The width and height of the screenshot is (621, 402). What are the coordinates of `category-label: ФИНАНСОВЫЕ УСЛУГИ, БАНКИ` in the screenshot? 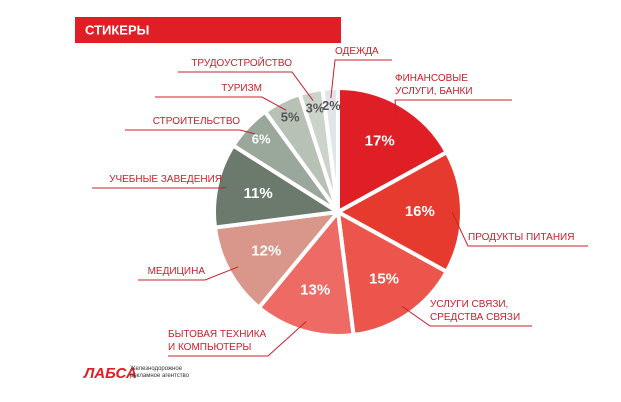 It's located at (434, 85).